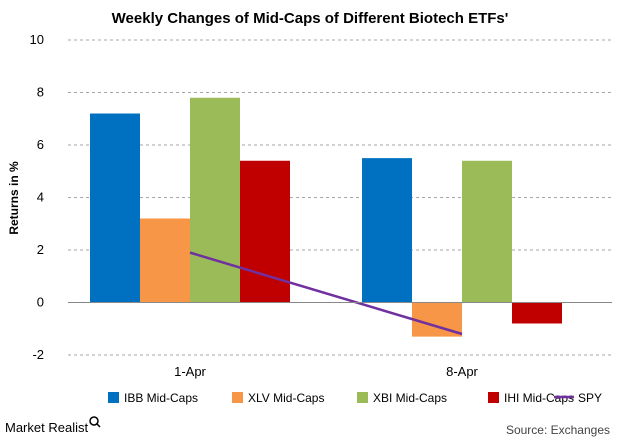  I want to click on bar-ihi-mid-caps-8-apr, so click(537, 313).